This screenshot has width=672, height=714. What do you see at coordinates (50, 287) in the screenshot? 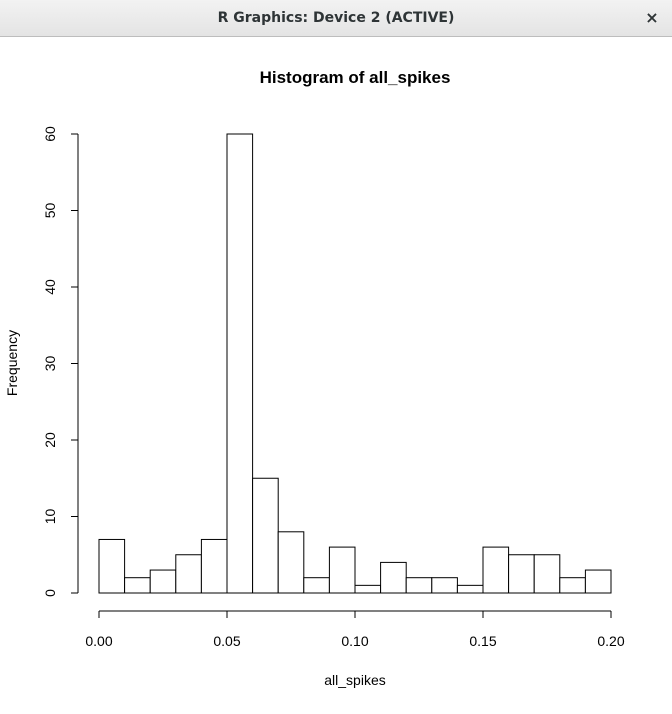
I see `y-tick-label: 40` at bounding box center [50, 287].